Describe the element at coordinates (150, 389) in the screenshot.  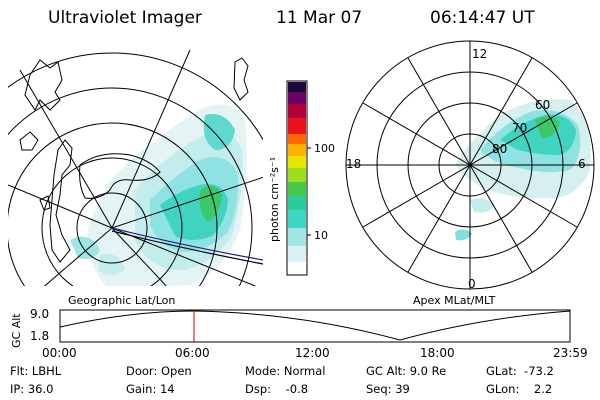
I see `info-gain: Gain: 14` at that location.